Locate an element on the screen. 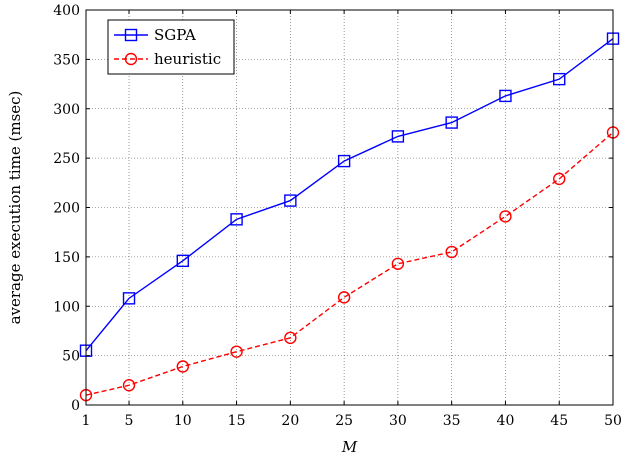 This screenshot has height=458, width=639. legend-entries: SGPA heuristic is located at coordinates (167, 47).